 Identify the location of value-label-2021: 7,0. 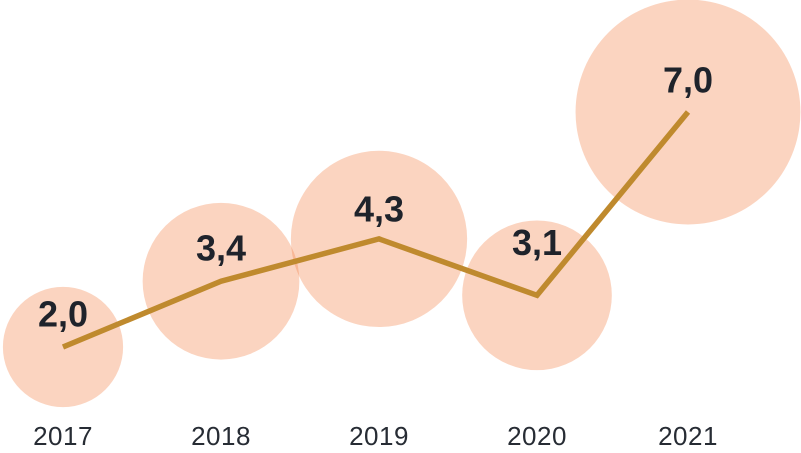
(688, 80).